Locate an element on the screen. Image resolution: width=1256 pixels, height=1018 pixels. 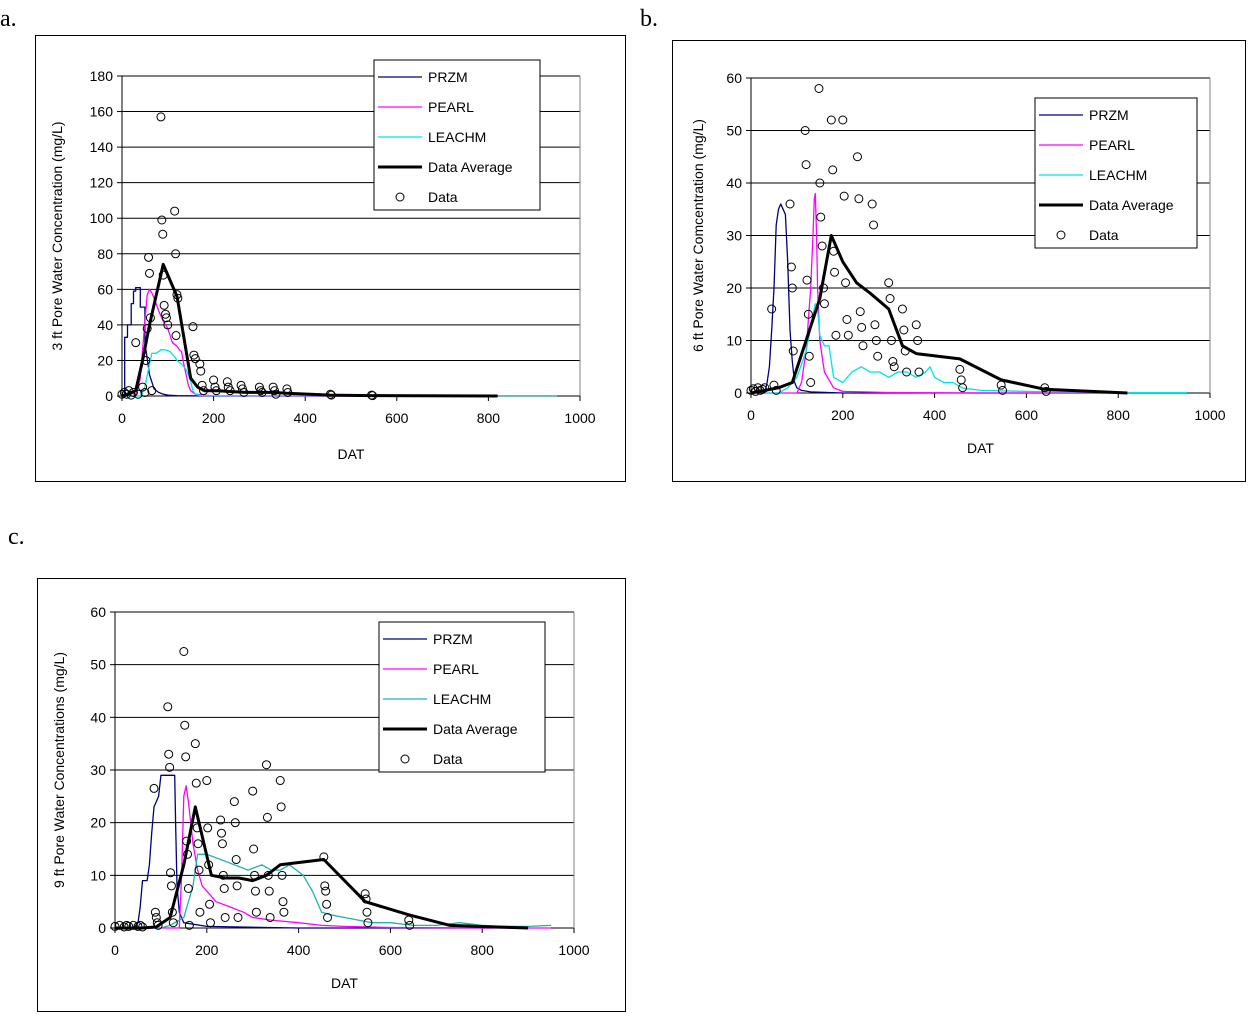
legend-label-pearl-b: PEARL is located at coordinates (1112, 145).